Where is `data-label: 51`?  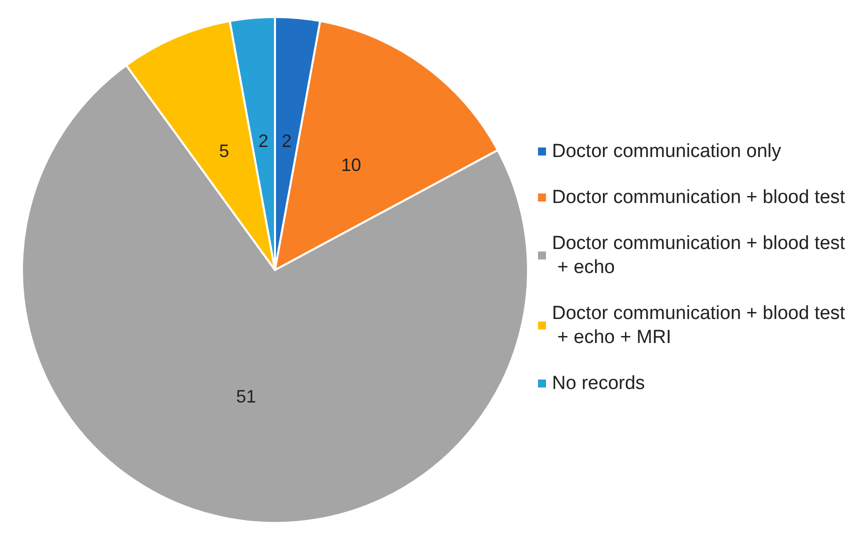 data-label: 51 is located at coordinates (246, 396).